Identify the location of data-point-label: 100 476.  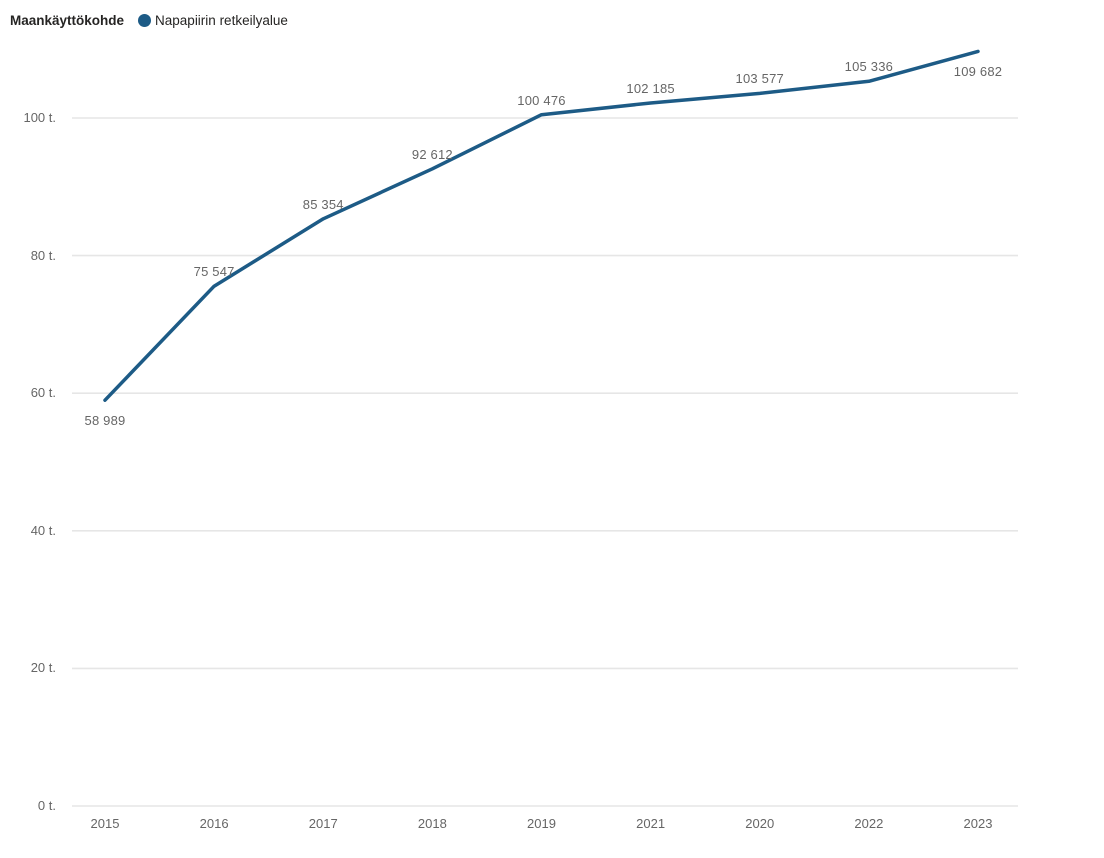
(541, 100).